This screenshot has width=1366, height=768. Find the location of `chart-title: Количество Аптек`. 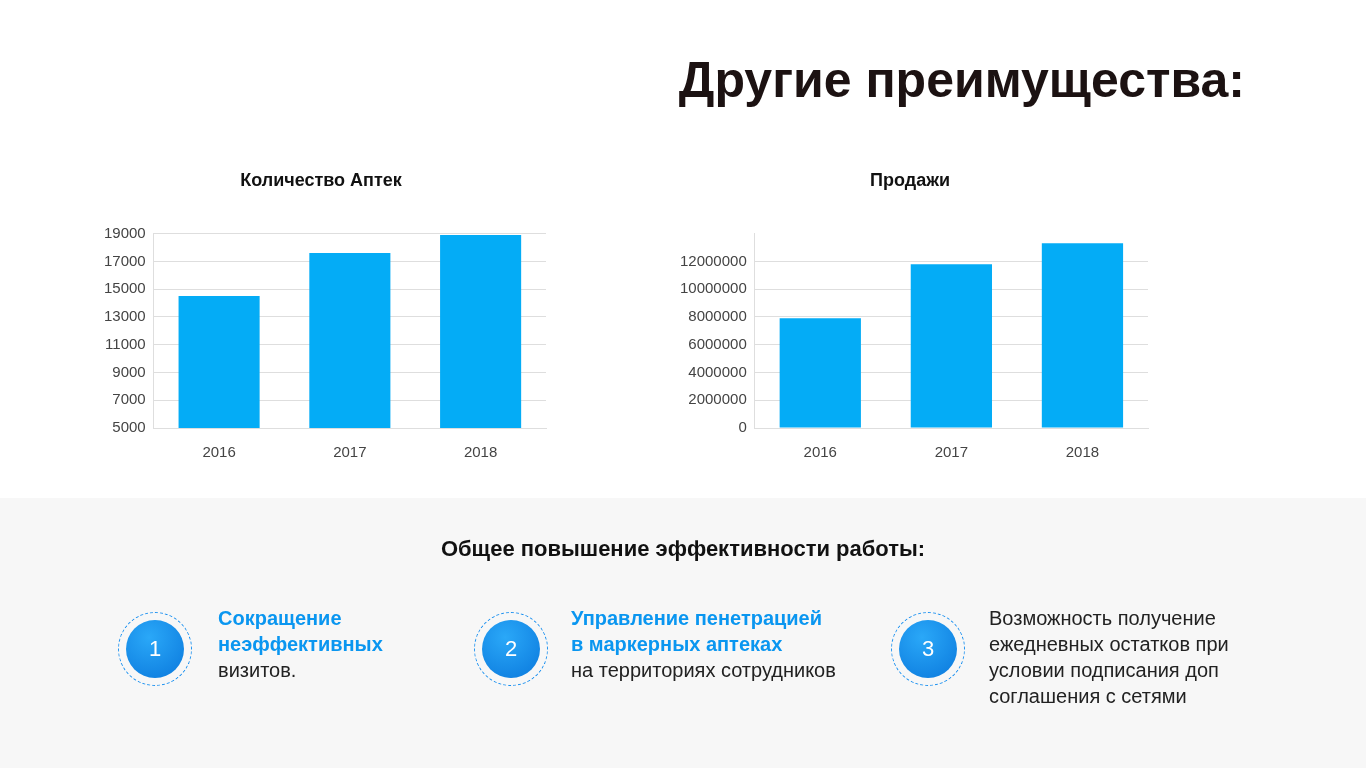

chart-title: Количество Аптек is located at coordinates (321, 179).